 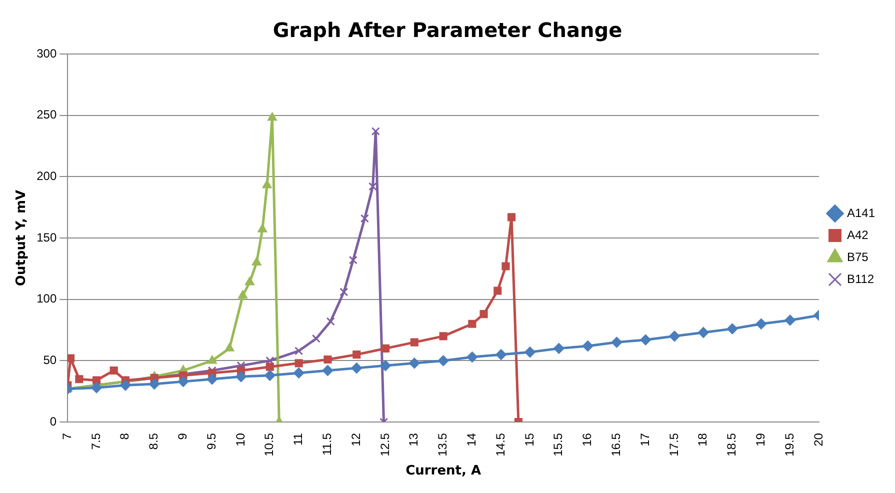 What do you see at coordinates (46, 237) in the screenshot?
I see `y-tick-label: 150` at bounding box center [46, 237].